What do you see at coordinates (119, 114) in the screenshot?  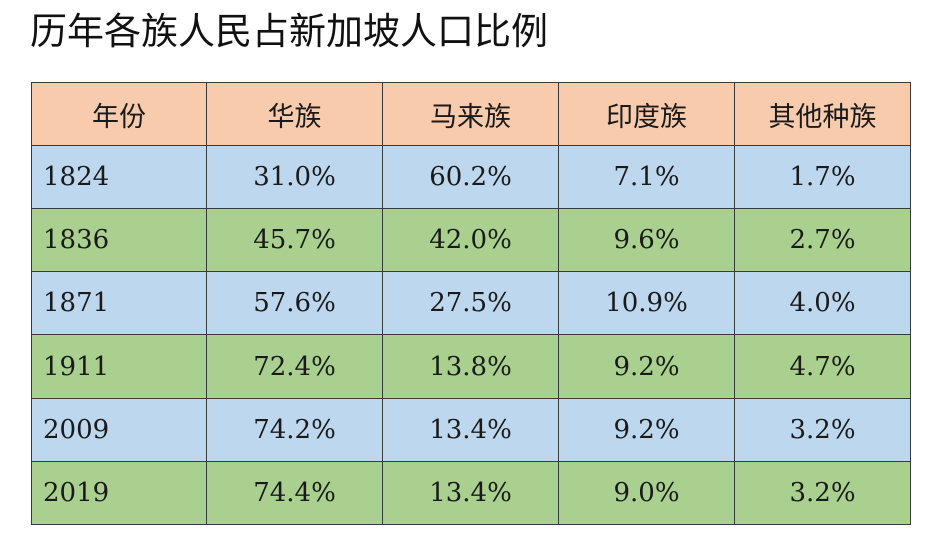 I see `header-year: 年份` at bounding box center [119, 114].